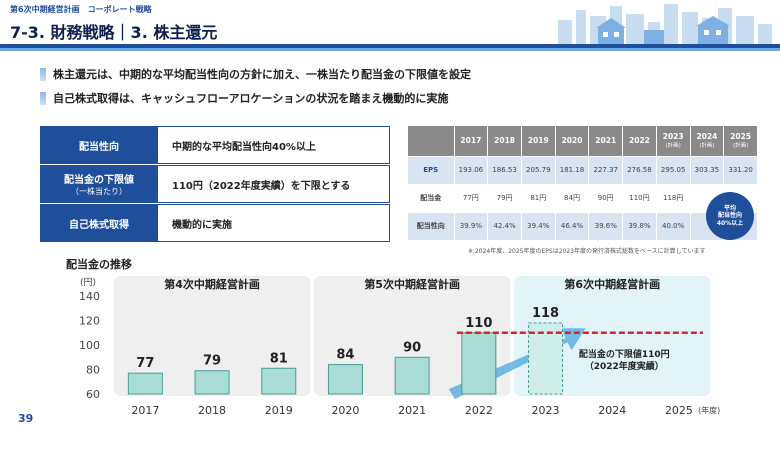 This screenshot has height=449, width=780. Describe the element at coordinates (572, 198) in the screenshot. I see `table-cell: 84円` at that location.